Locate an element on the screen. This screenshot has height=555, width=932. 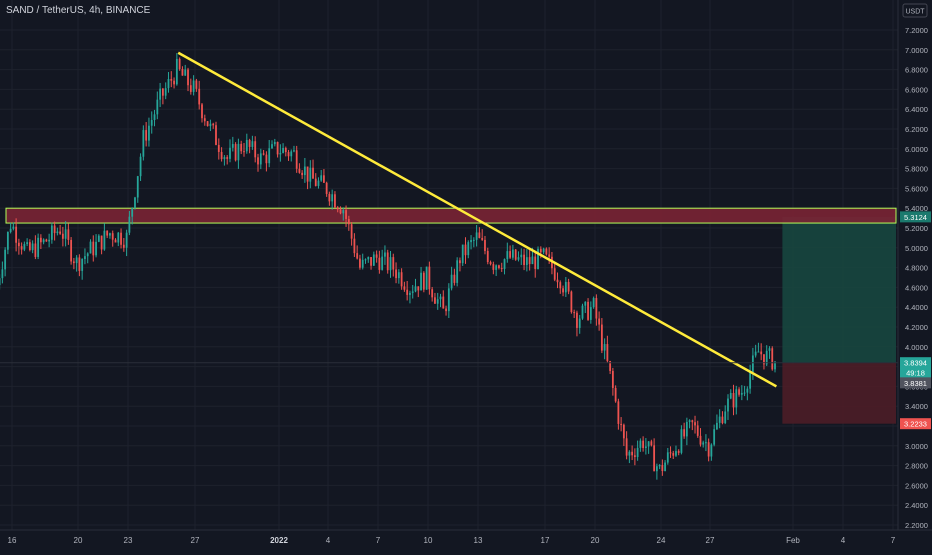
price-tick-label: 4.2000 is located at coordinates (916, 327).